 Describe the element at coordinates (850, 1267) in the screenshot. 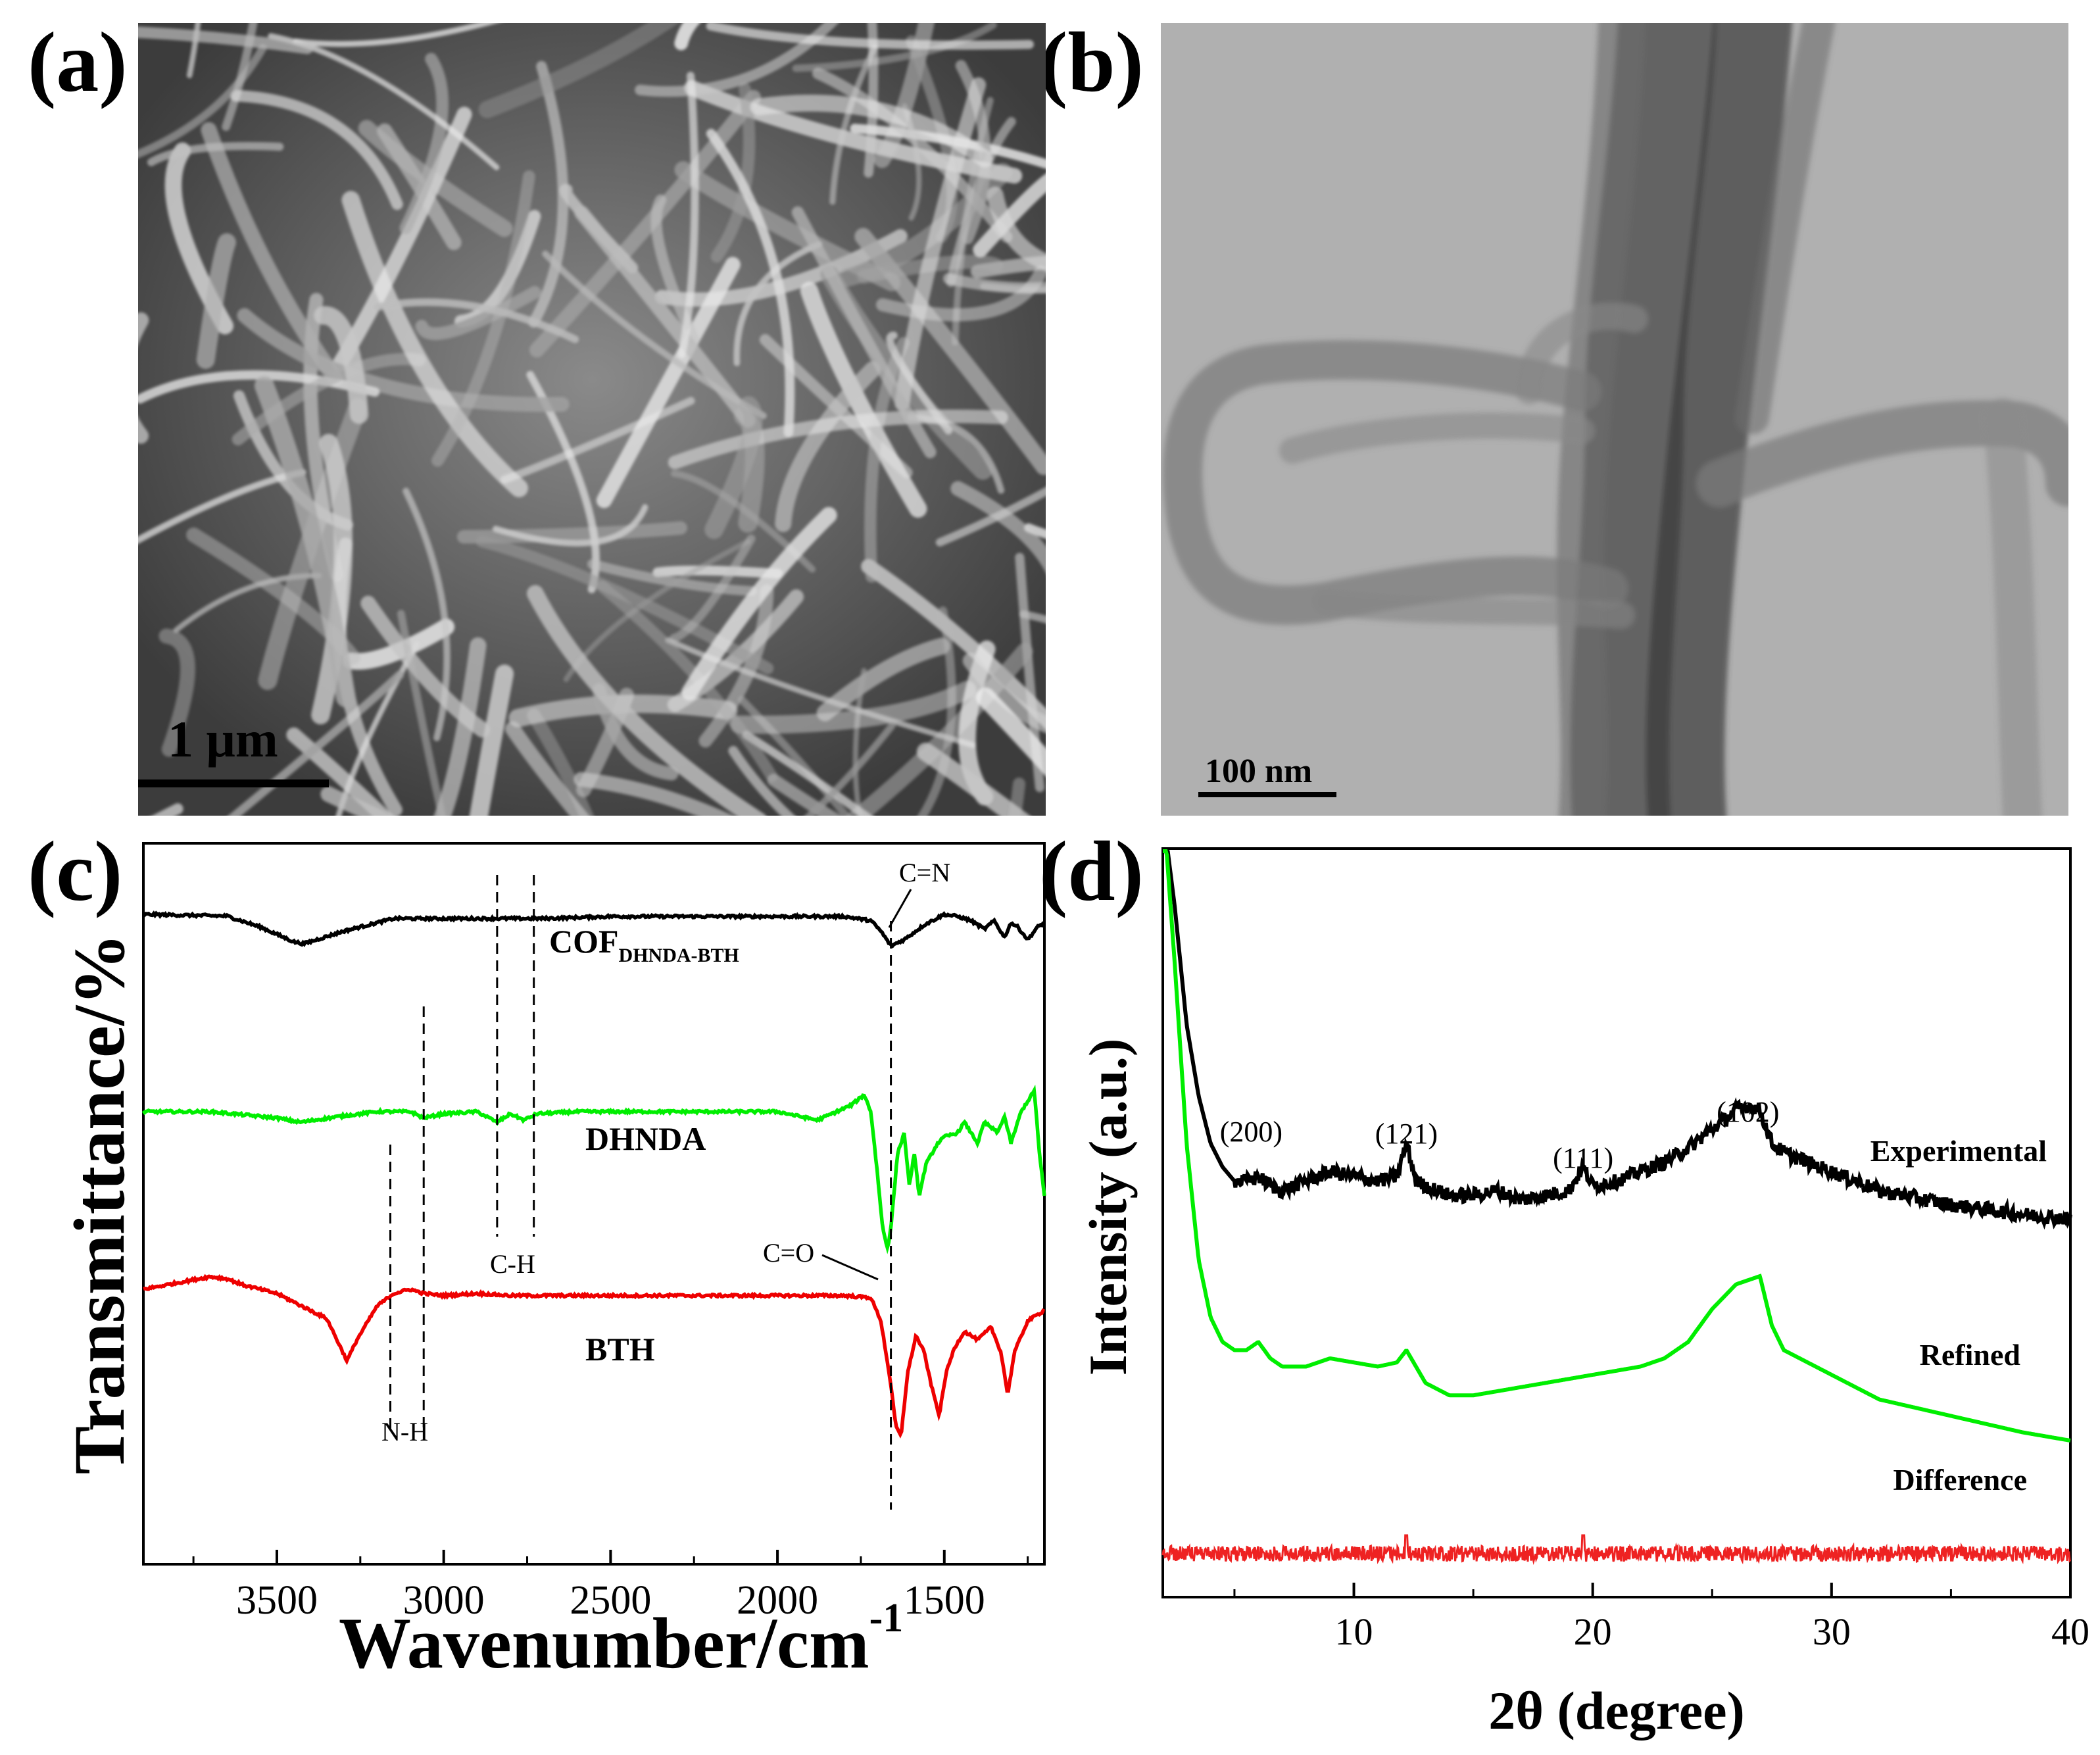

I see `annotation-co-pointer` at that location.